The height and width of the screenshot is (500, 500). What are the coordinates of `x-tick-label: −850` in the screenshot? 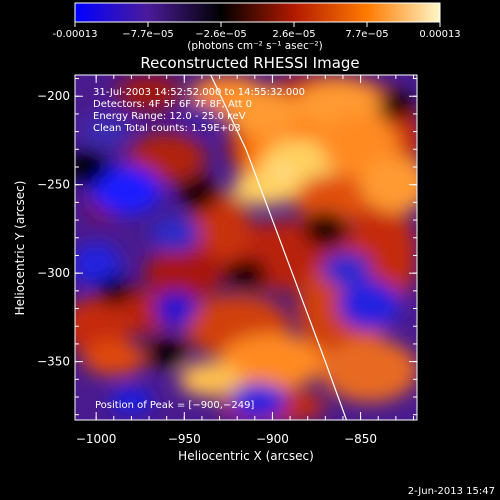 It's located at (360, 439).